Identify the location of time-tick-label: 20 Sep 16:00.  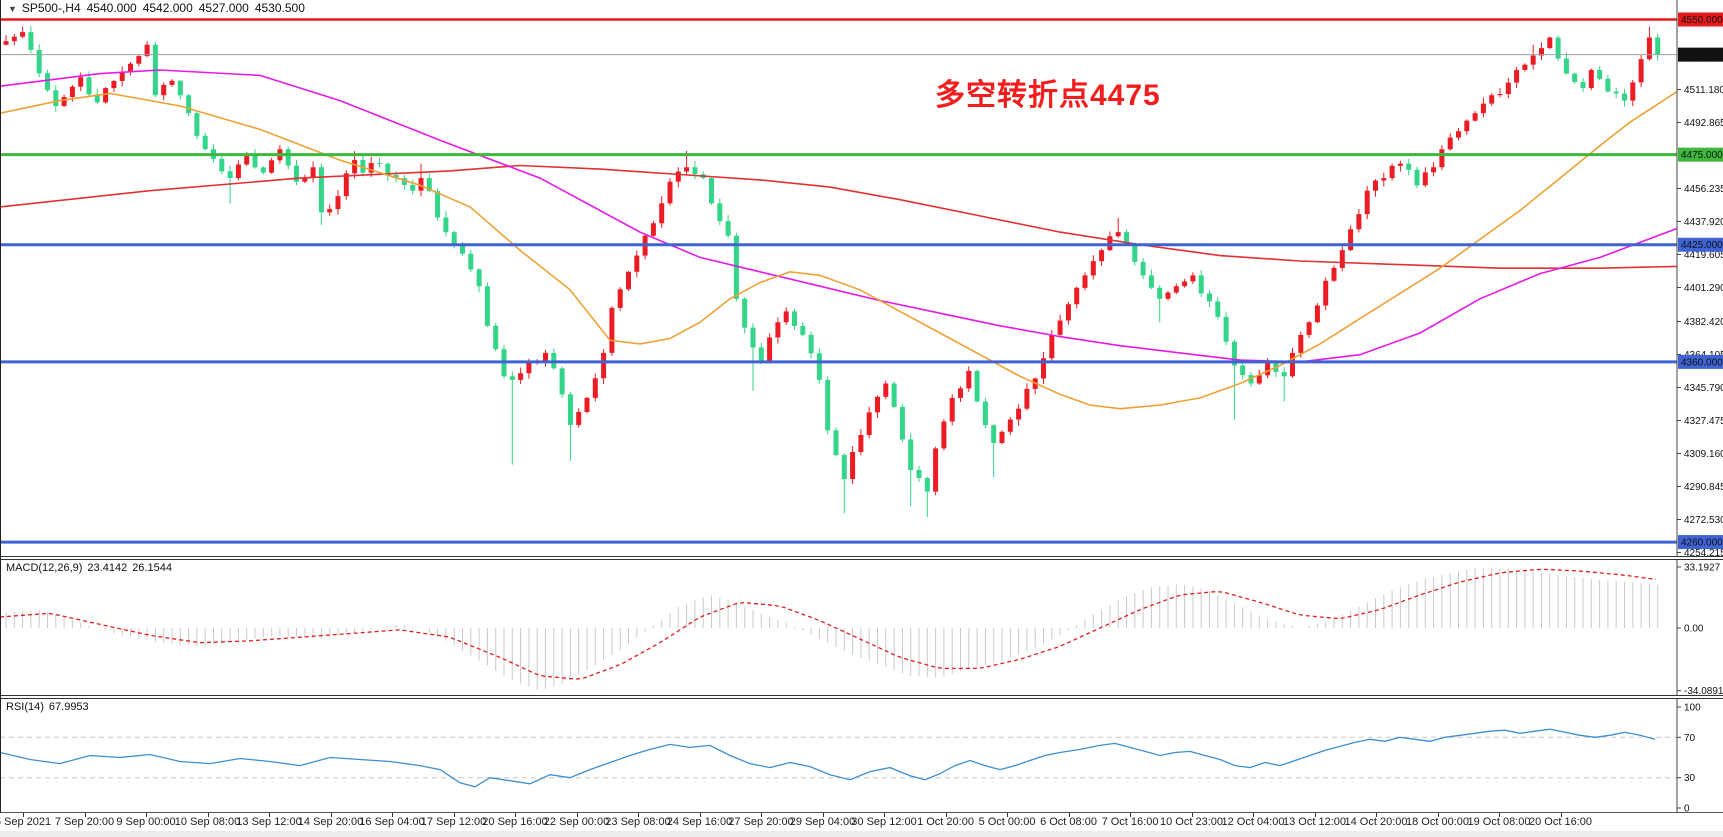
(515, 822).